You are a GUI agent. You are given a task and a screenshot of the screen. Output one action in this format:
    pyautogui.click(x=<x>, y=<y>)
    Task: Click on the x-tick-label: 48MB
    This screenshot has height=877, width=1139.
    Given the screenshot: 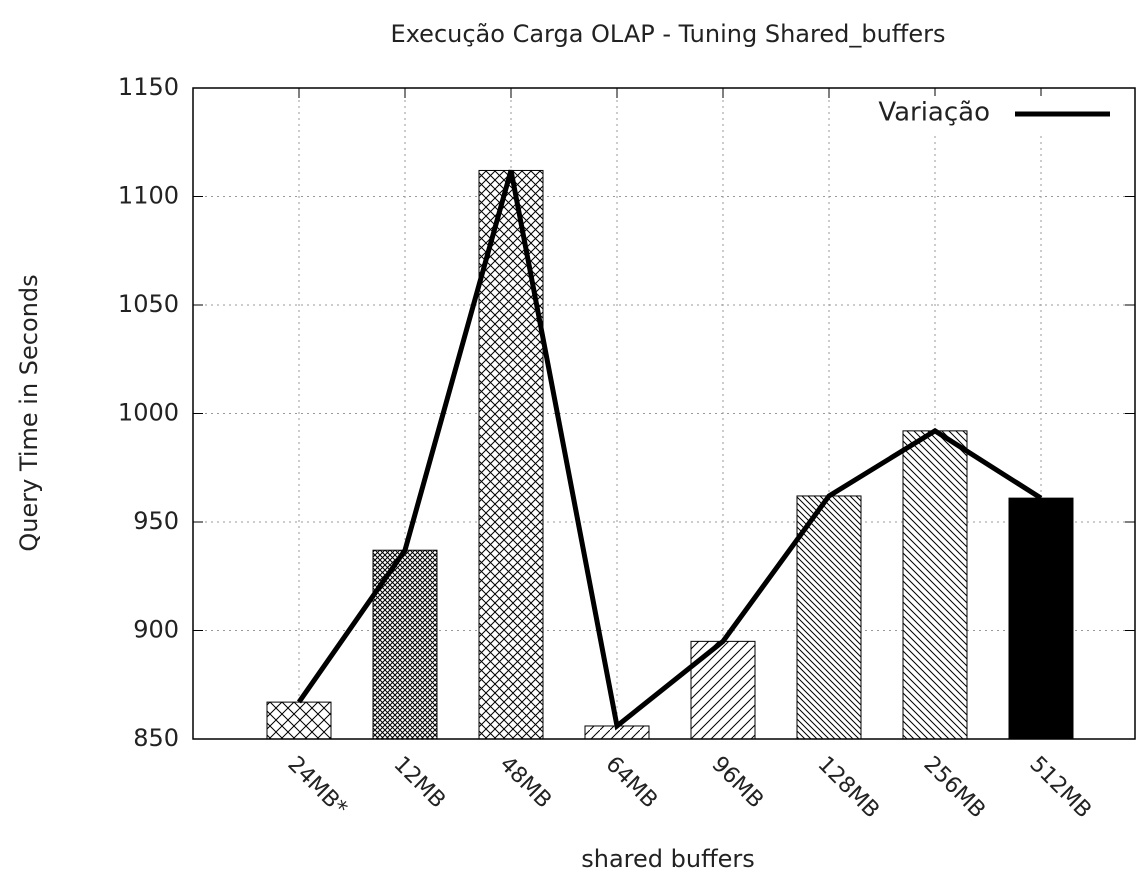 What is the action you would take?
    pyautogui.click(x=526, y=783)
    